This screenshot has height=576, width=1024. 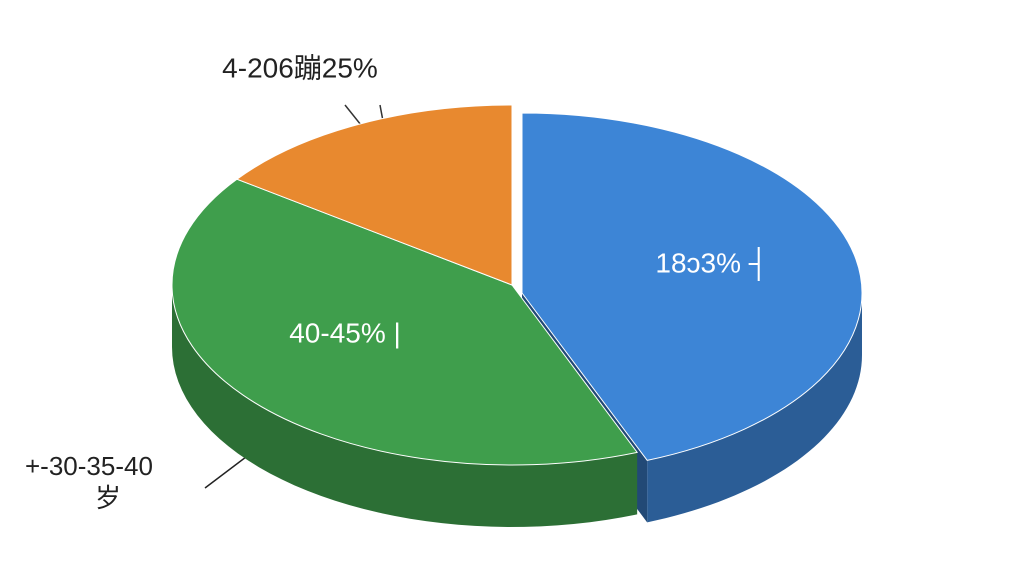 I want to click on slice-label: 40-45% |, so click(x=345, y=332).